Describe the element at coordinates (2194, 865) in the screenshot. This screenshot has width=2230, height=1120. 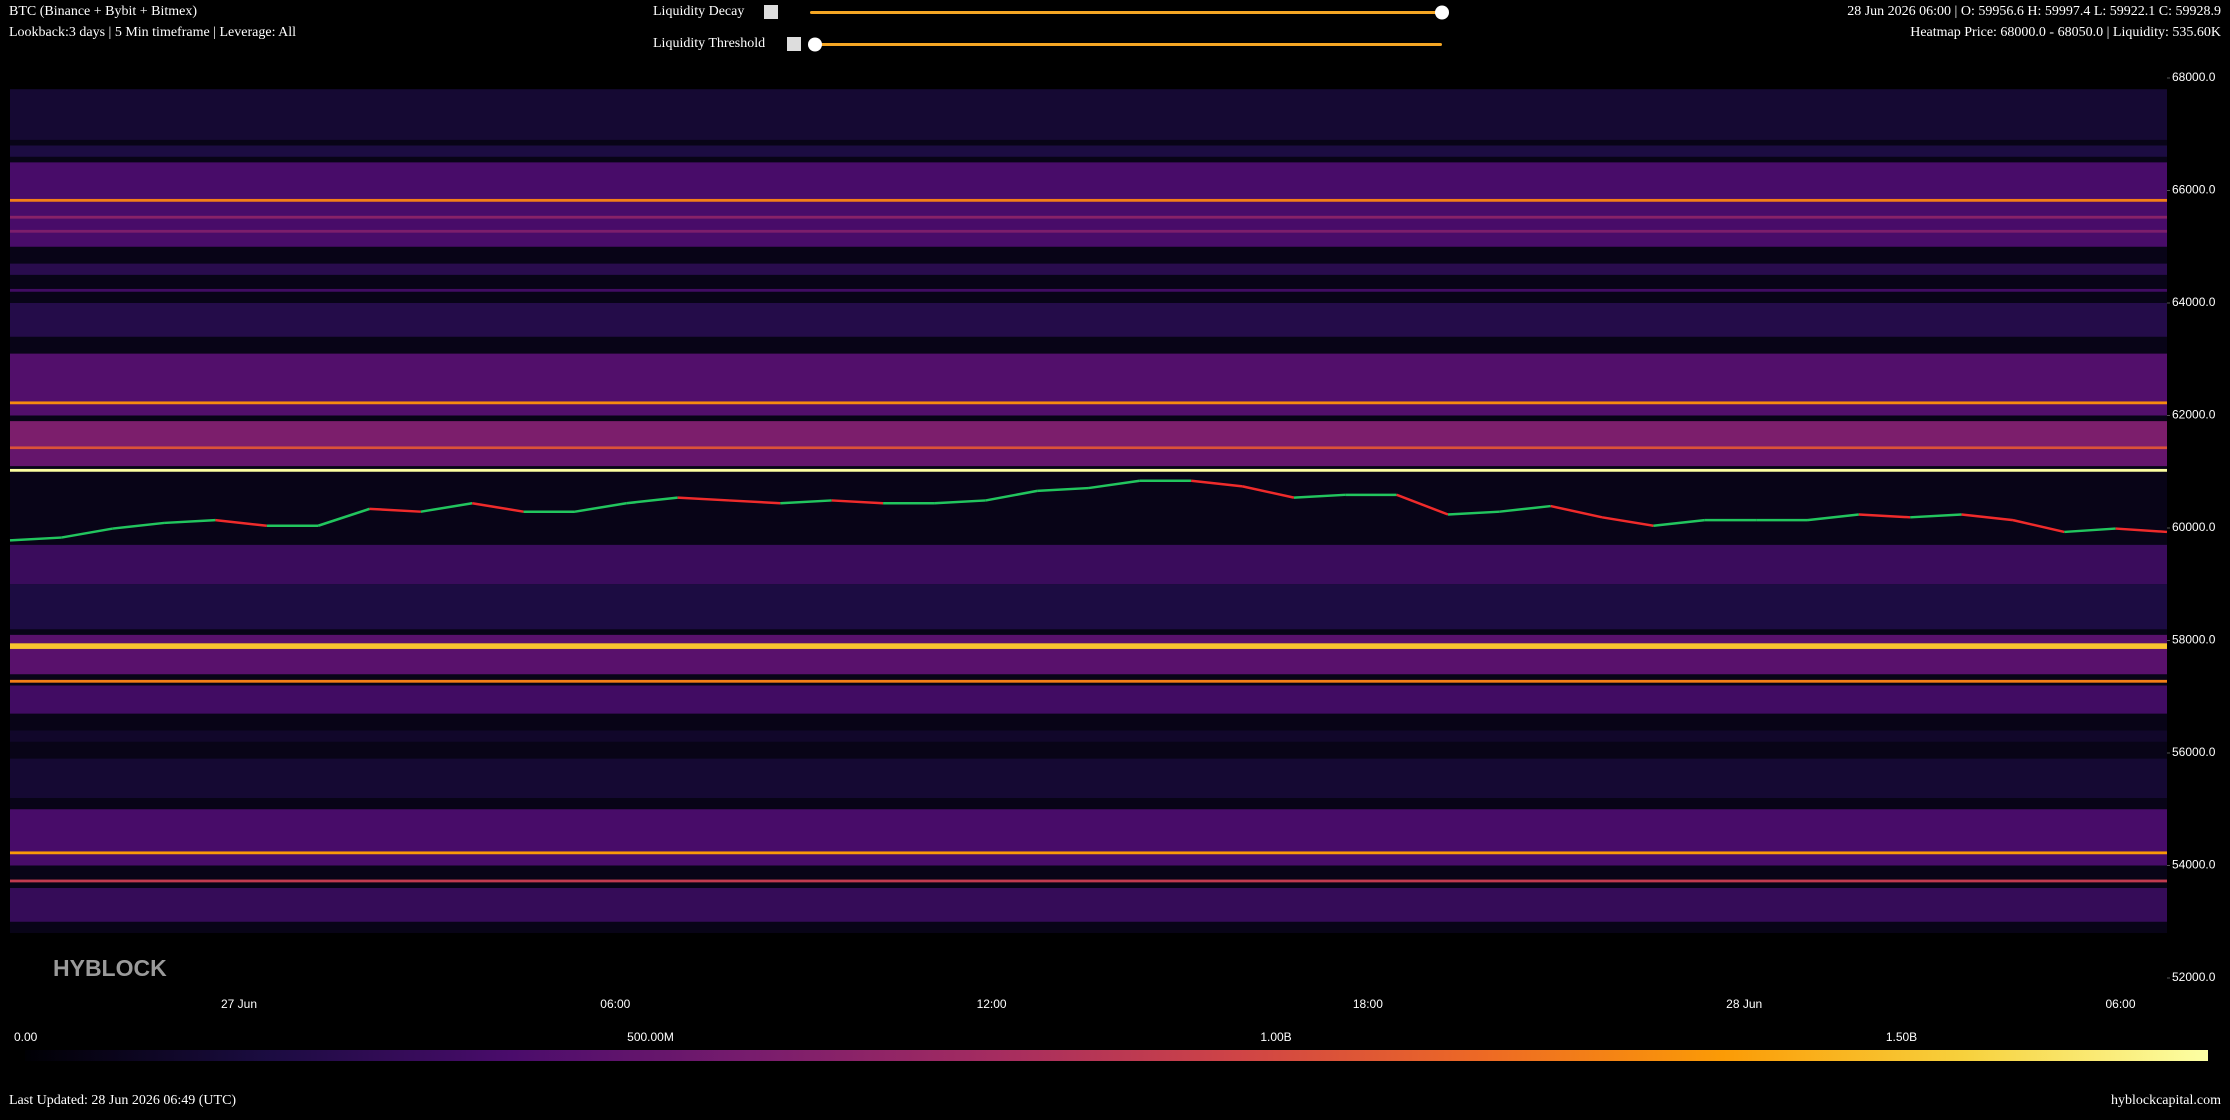
I see `y-tick-label: 54000.0` at that location.